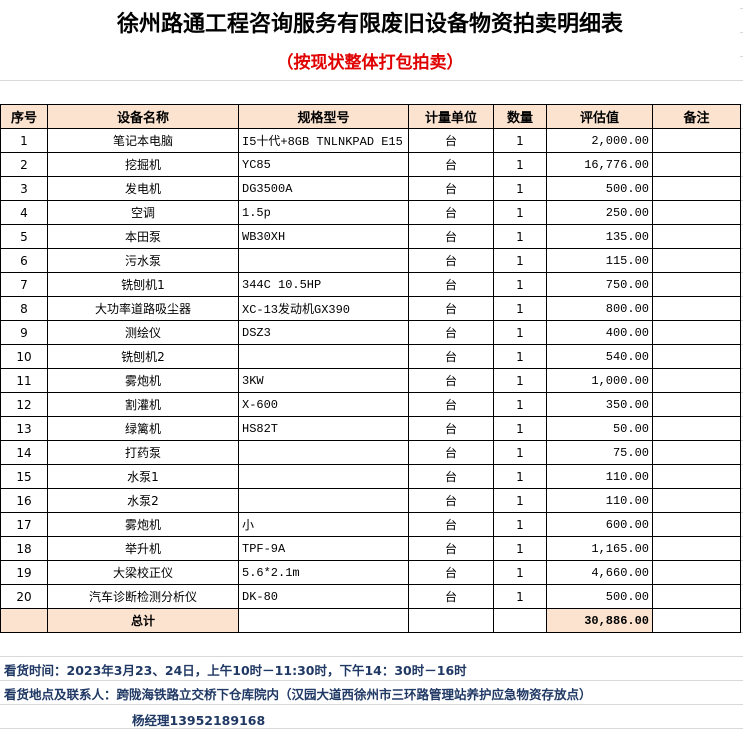 This screenshot has height=734, width=743. I want to click on cell: 4,660.00, so click(599, 572).